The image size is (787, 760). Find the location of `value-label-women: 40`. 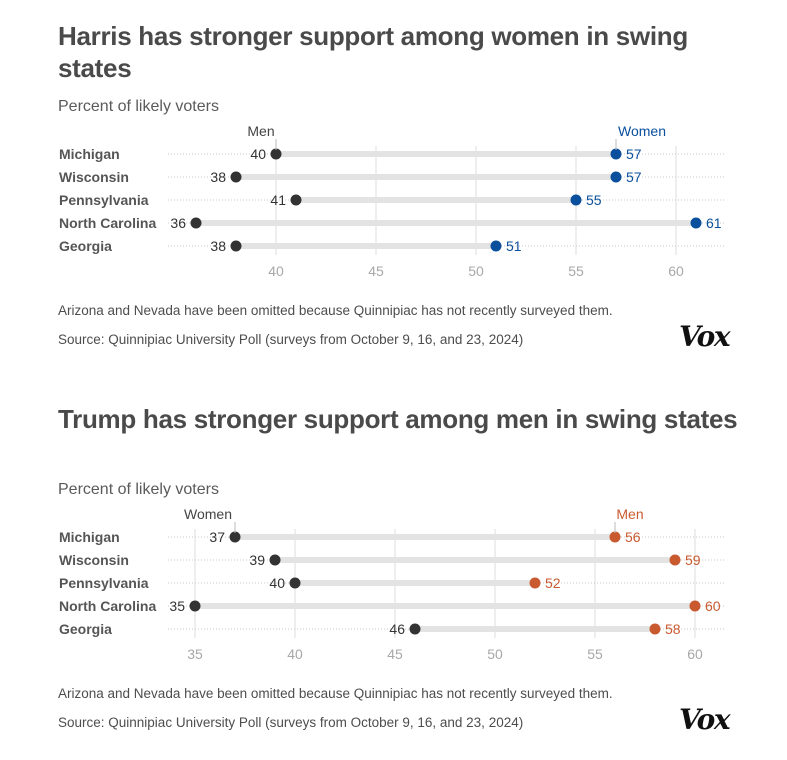

value-label-women: 40 is located at coordinates (277, 583).